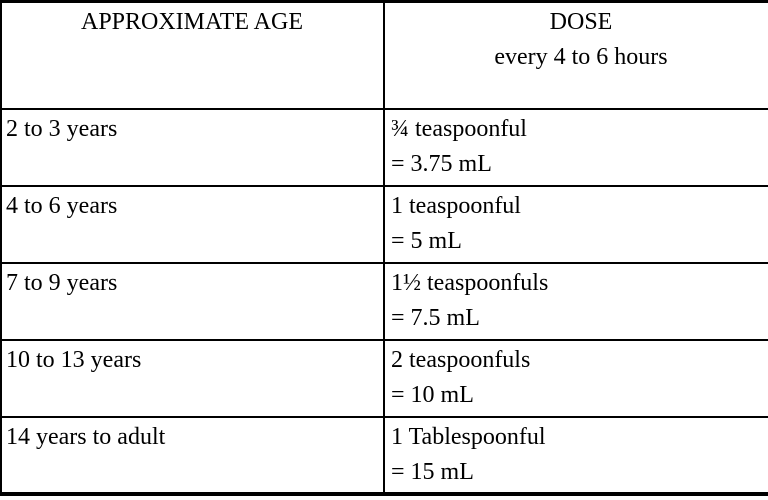 The width and height of the screenshot is (768, 500). I want to click on dose-equivalent: = 10 mL, so click(432, 394).